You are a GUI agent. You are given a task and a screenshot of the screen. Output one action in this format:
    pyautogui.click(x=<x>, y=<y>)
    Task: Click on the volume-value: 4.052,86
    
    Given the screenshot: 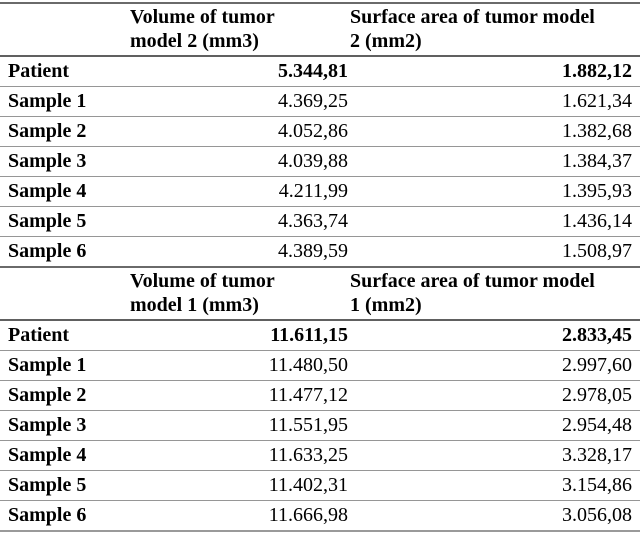 What is the action you would take?
    pyautogui.click(x=240, y=131)
    